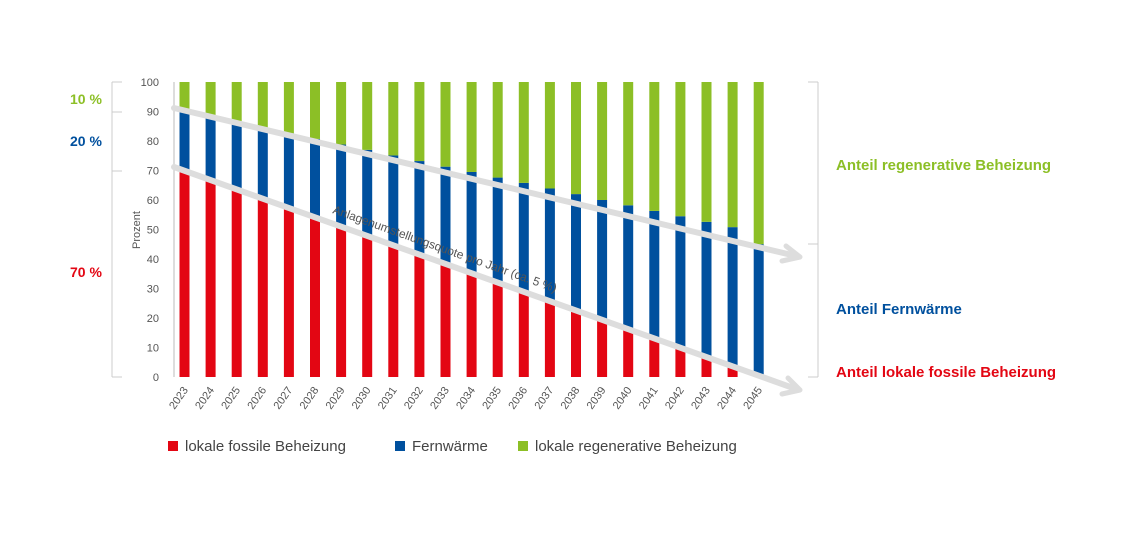 The image size is (1140, 534). Describe the element at coordinates (899, 309) in the screenshot. I see `right-share-label: Anteil Fernwärme` at that location.